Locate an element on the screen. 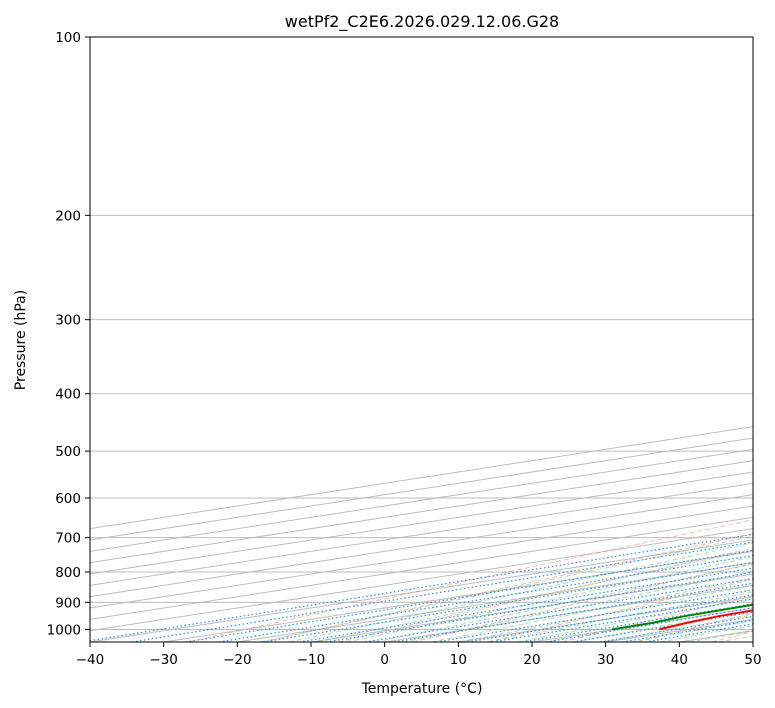 The image size is (775, 708). y-tick-label: 400 is located at coordinates (68, 395).